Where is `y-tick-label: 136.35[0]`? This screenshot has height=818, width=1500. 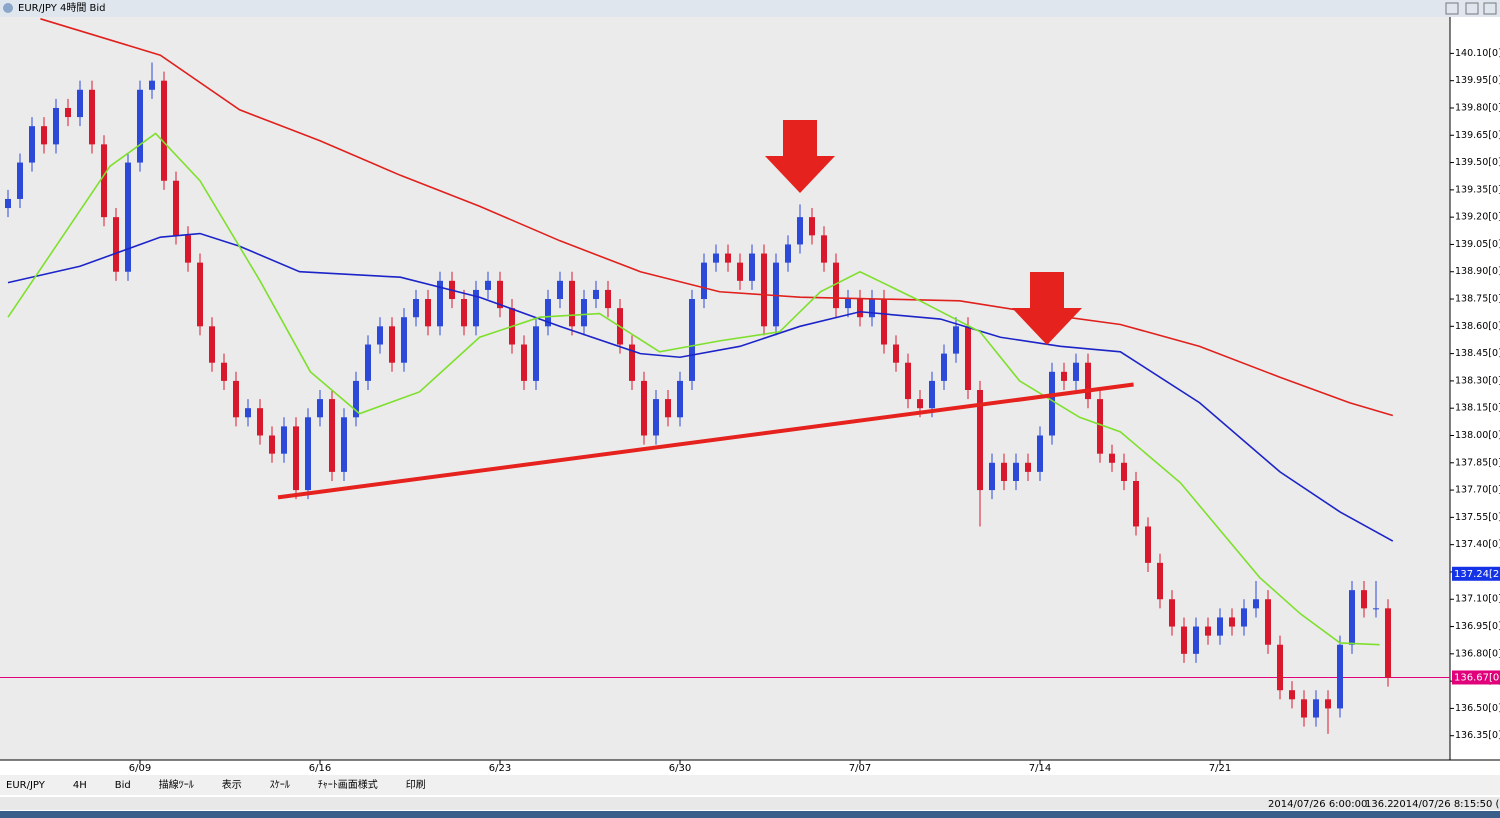 y-tick-label: 136.35[0] is located at coordinates (1477, 735).